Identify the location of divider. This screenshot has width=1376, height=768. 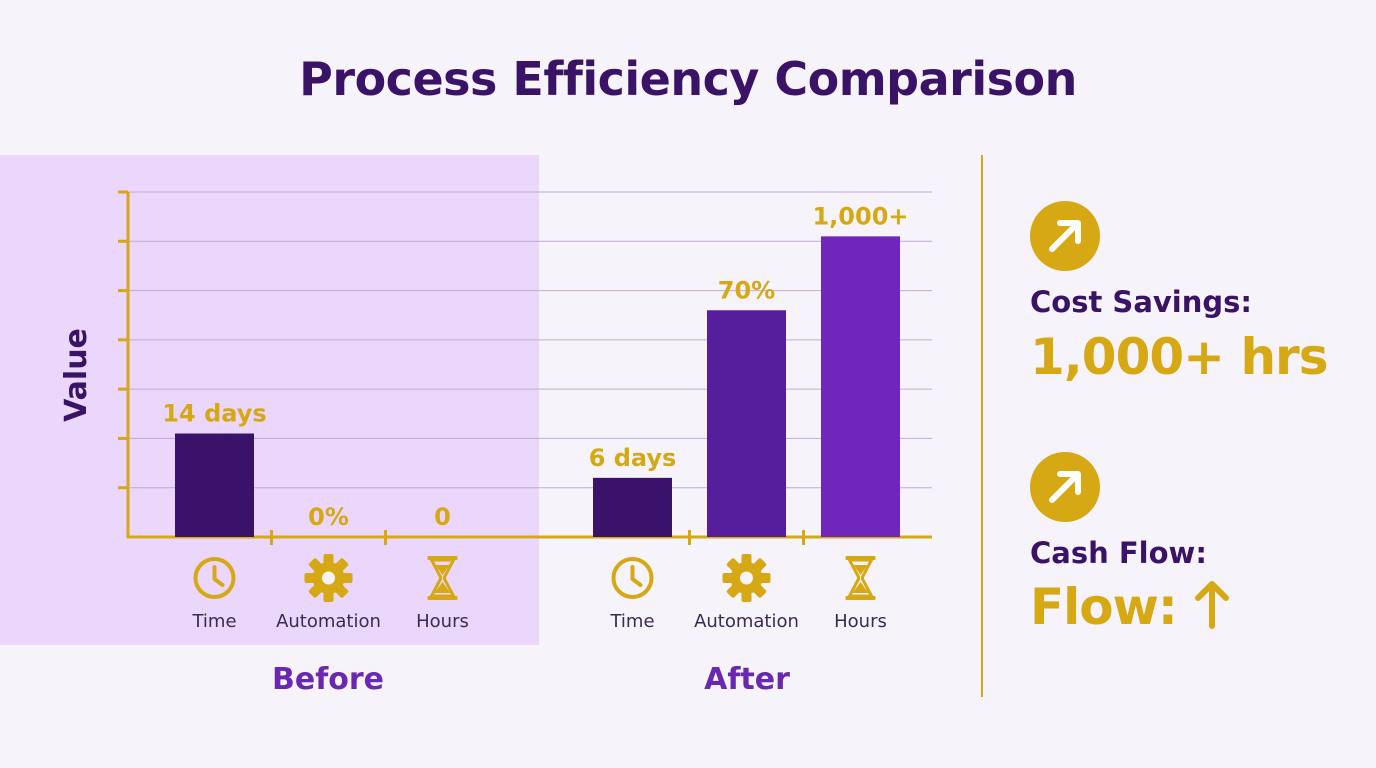
(982, 426).